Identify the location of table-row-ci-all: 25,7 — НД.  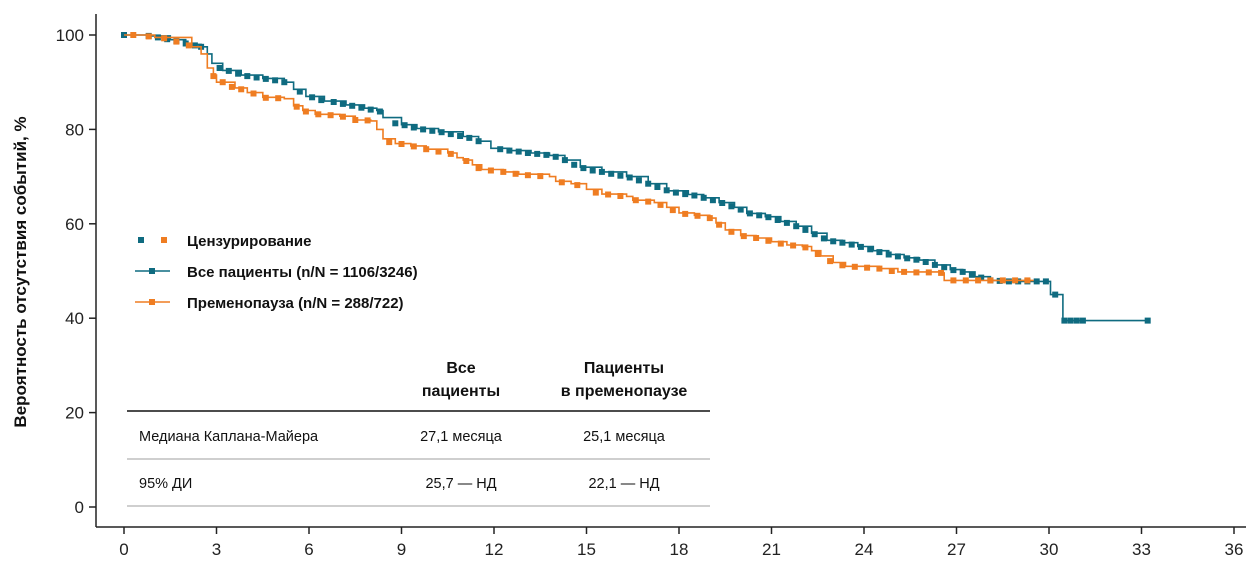
(460, 484).